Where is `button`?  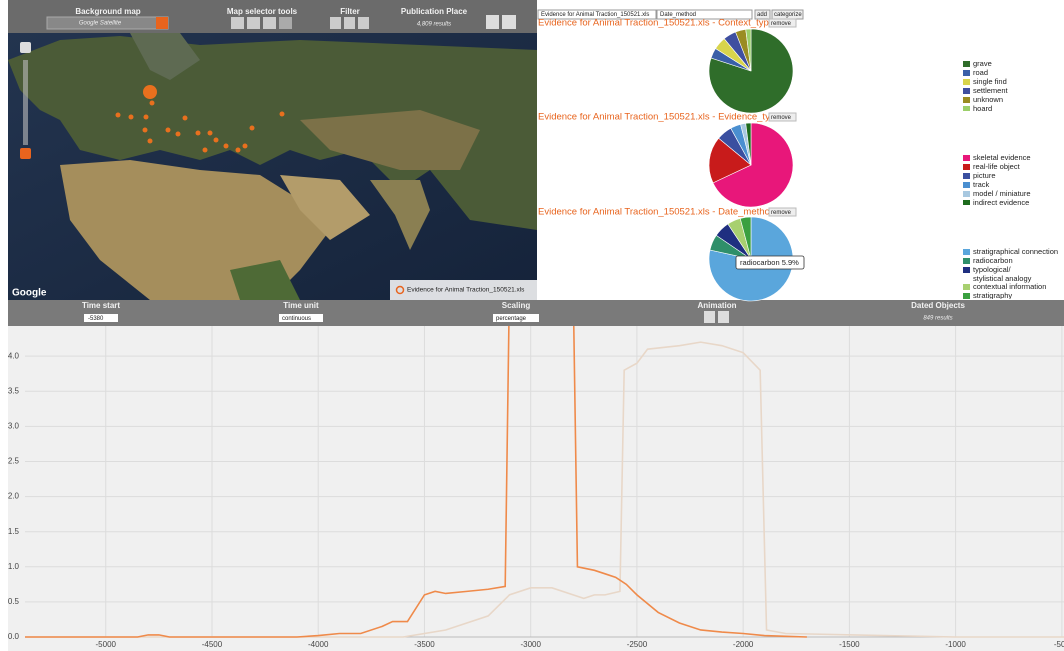 button is located at coordinates (762, 14).